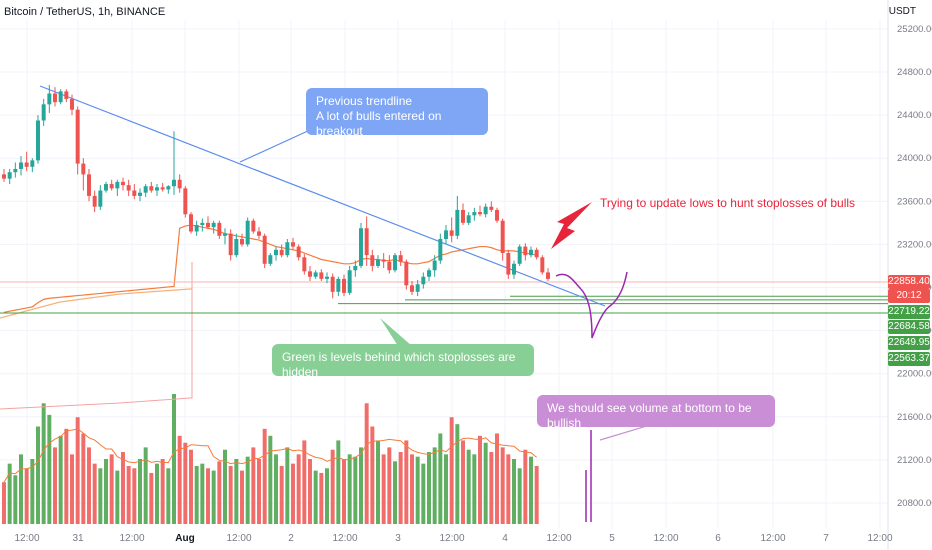 Image resolution: width=932 pixels, height=550 pixels. What do you see at coordinates (184, 538) in the screenshot?
I see `x-tick-label: Aug` at bounding box center [184, 538].